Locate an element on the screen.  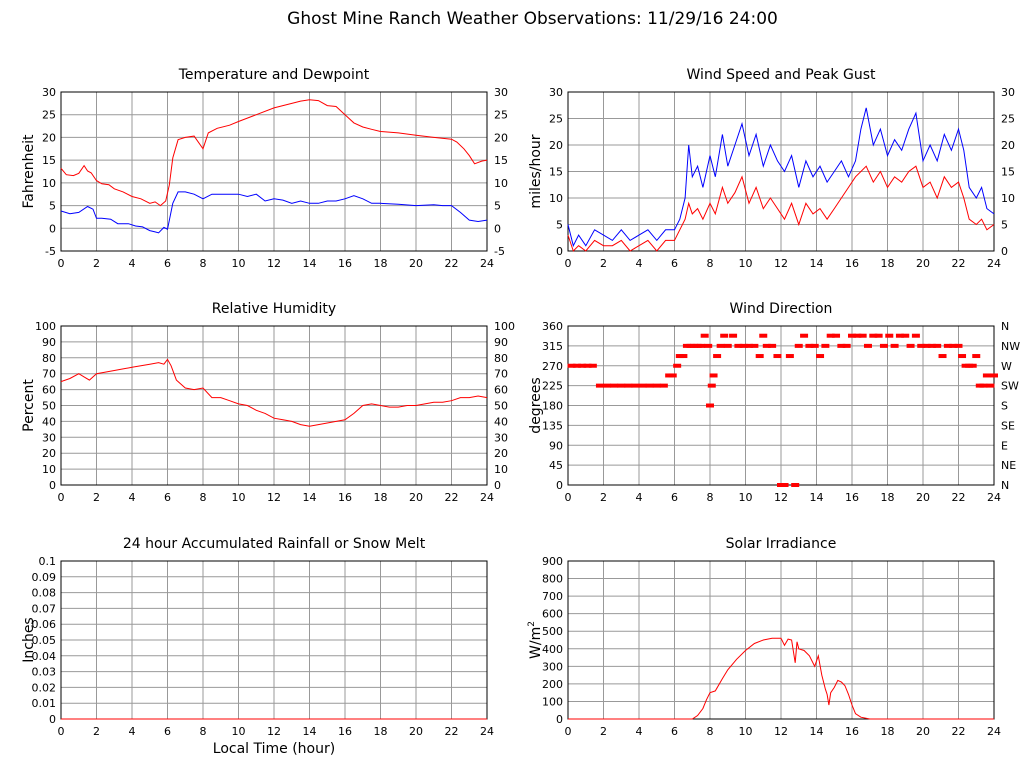
y-tick-label: 0.08 is located at coordinates (44, 593).